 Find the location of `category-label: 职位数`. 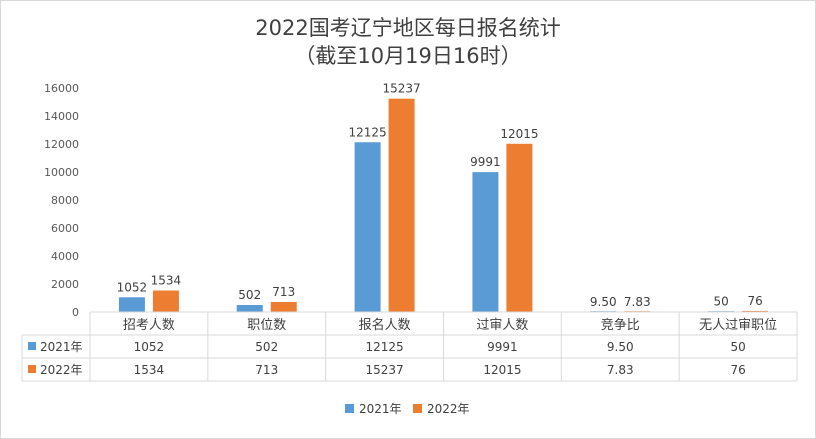

category-label: 职位数 is located at coordinates (266, 325).